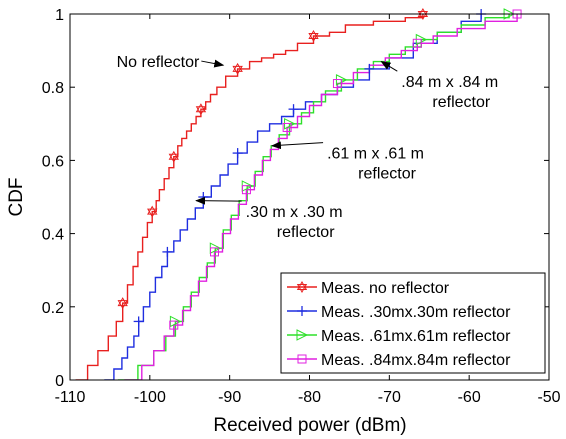 This screenshot has height=439, width=566. I want to click on x-tick-label: -70, so click(389, 397).